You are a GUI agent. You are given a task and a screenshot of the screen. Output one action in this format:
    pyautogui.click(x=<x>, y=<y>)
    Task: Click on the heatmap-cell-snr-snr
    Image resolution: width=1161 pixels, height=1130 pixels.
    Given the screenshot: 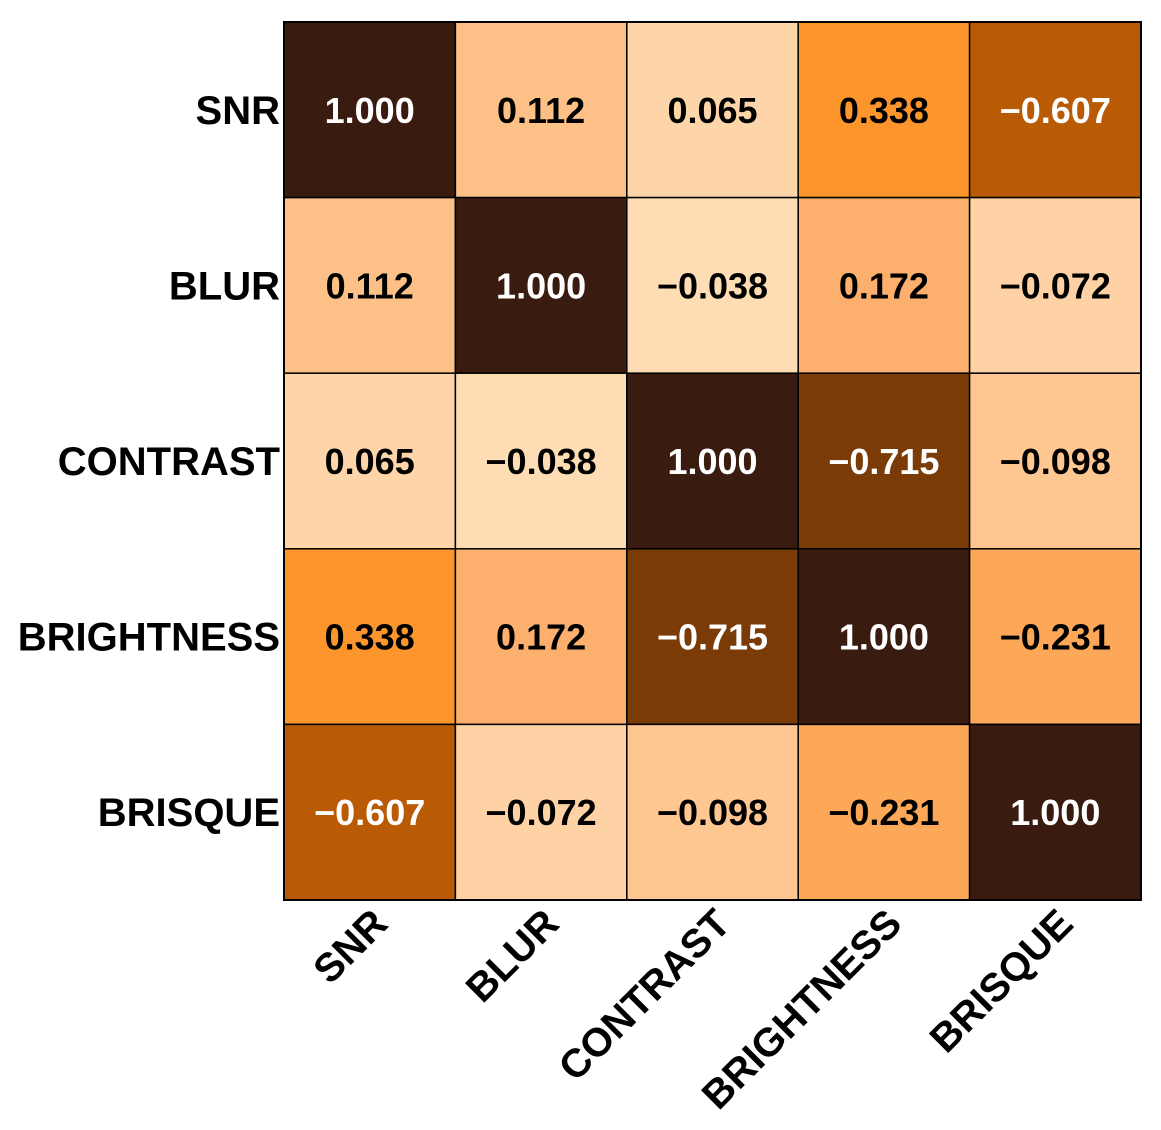 What is the action you would take?
    pyautogui.click(x=370, y=110)
    